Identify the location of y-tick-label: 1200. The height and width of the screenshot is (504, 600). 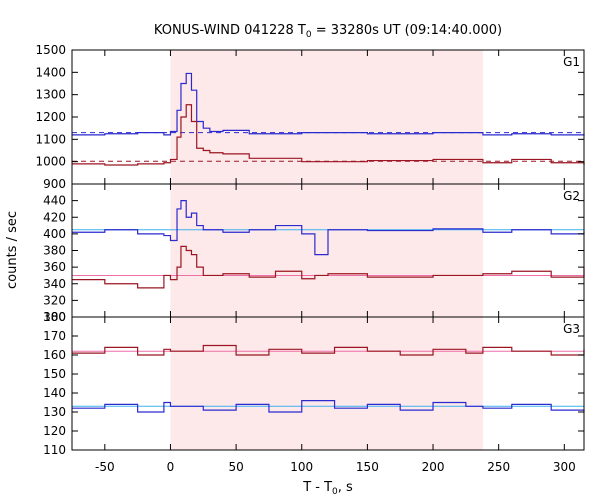
(50, 117).